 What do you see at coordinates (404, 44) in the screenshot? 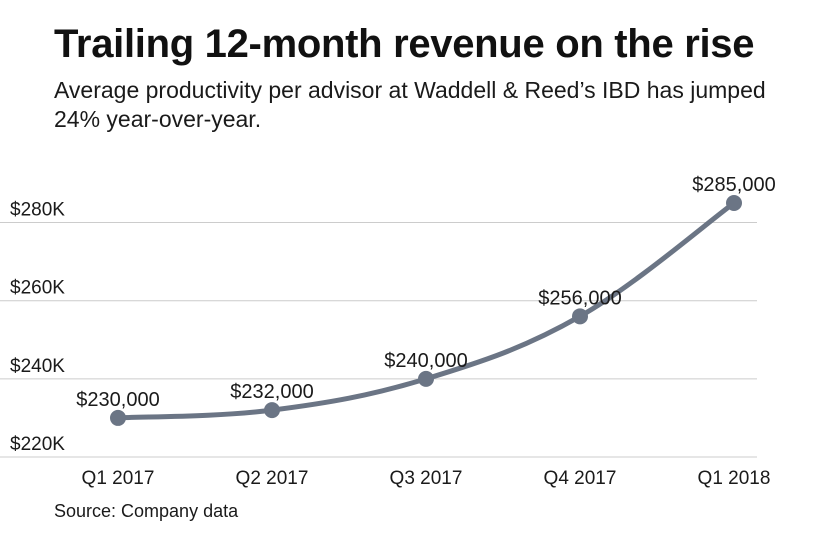
I see `chart-title: Trailing 12-month revenue on the rise` at bounding box center [404, 44].